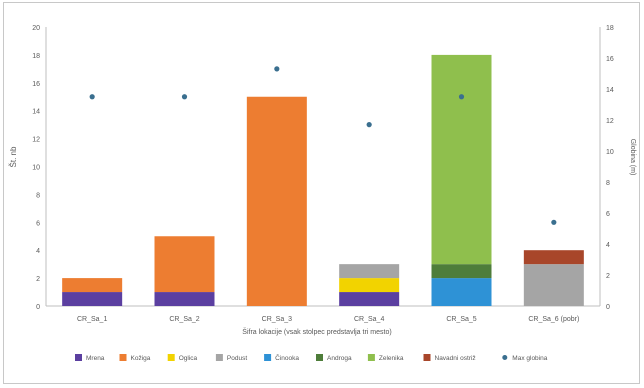  What do you see at coordinates (36, 168) in the screenshot?
I see `y-tick-label: 10` at bounding box center [36, 168].